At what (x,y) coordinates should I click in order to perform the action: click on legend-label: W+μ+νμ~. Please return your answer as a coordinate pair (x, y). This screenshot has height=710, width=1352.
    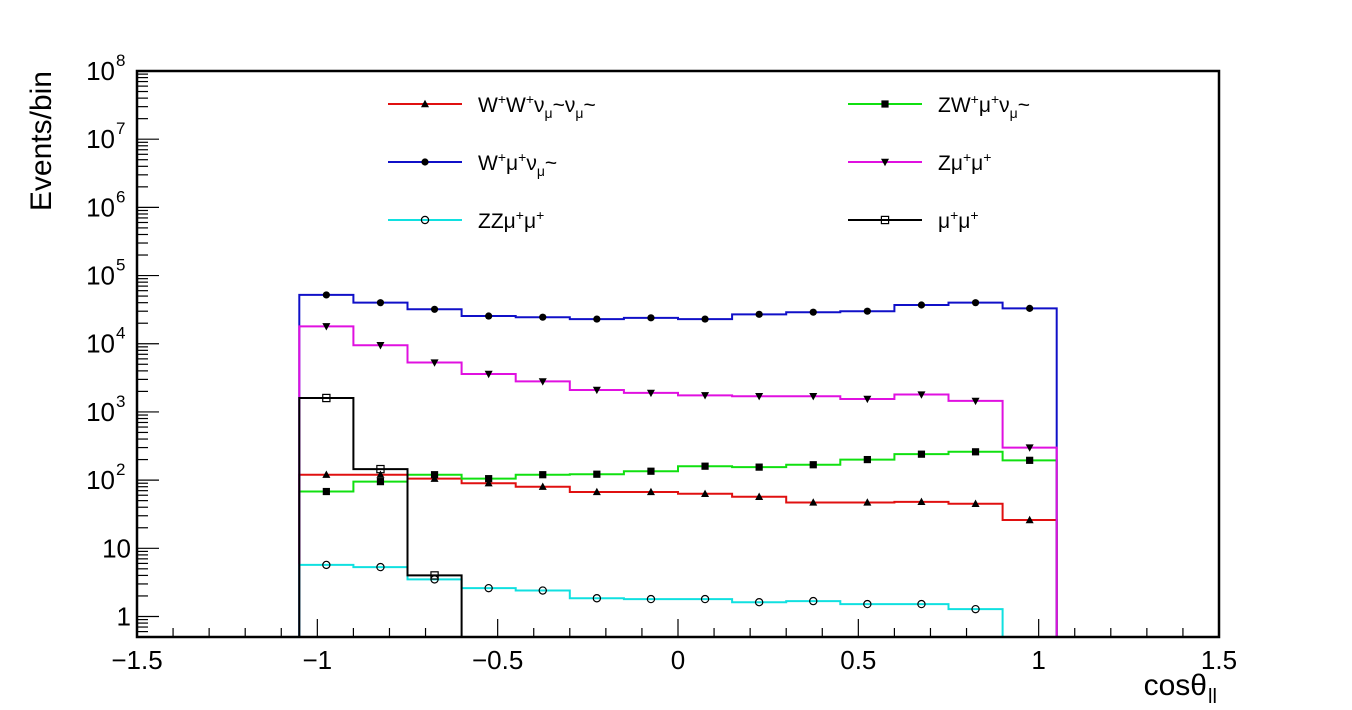
    Looking at the image, I should click on (517, 164).